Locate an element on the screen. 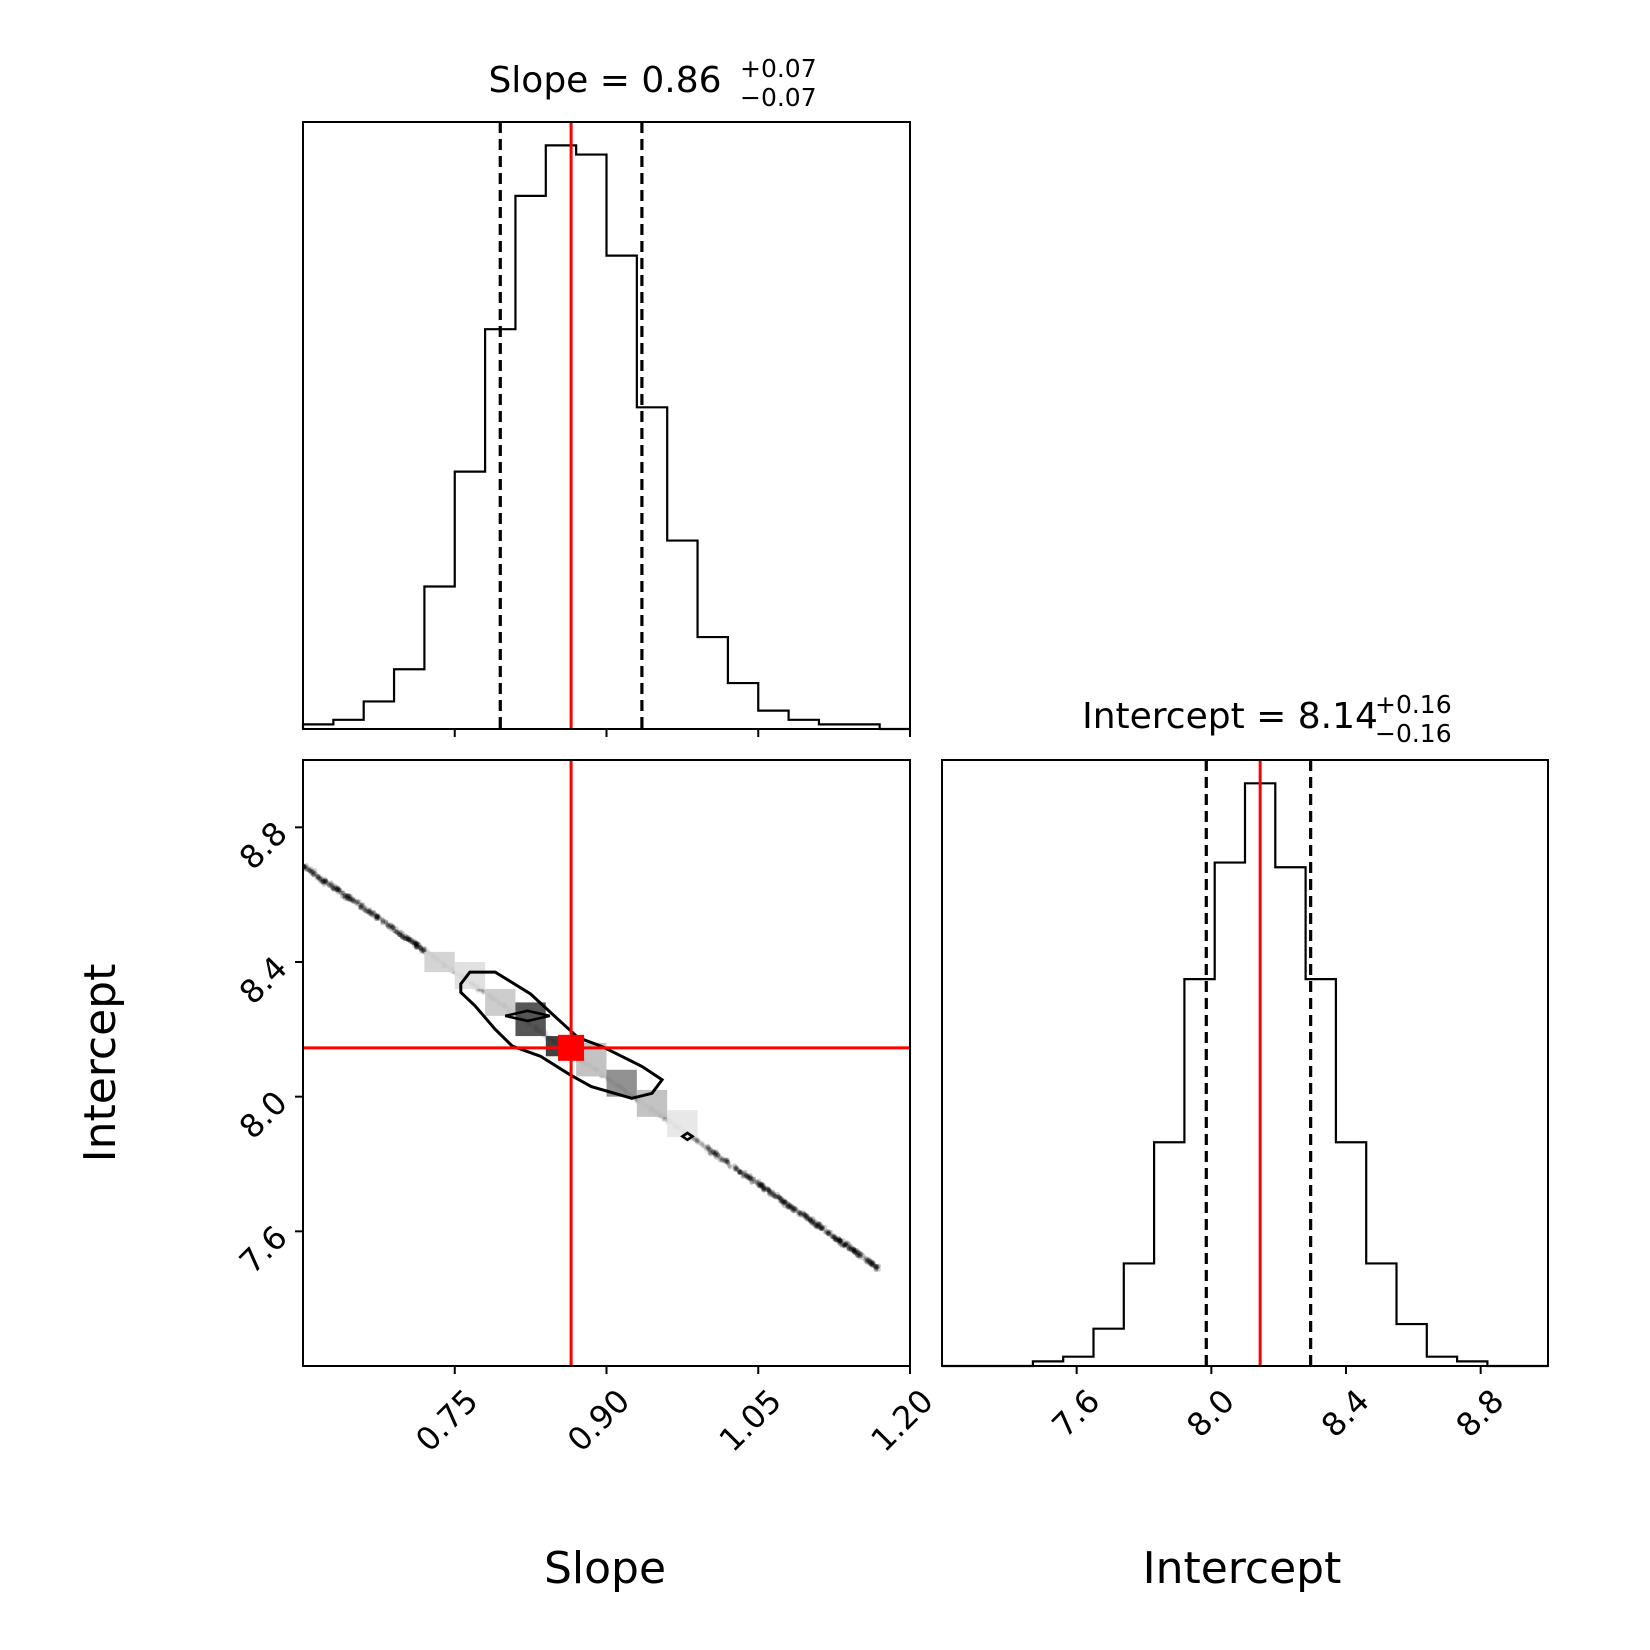  slope-title-sup: +0.07 is located at coordinates (778, 68).